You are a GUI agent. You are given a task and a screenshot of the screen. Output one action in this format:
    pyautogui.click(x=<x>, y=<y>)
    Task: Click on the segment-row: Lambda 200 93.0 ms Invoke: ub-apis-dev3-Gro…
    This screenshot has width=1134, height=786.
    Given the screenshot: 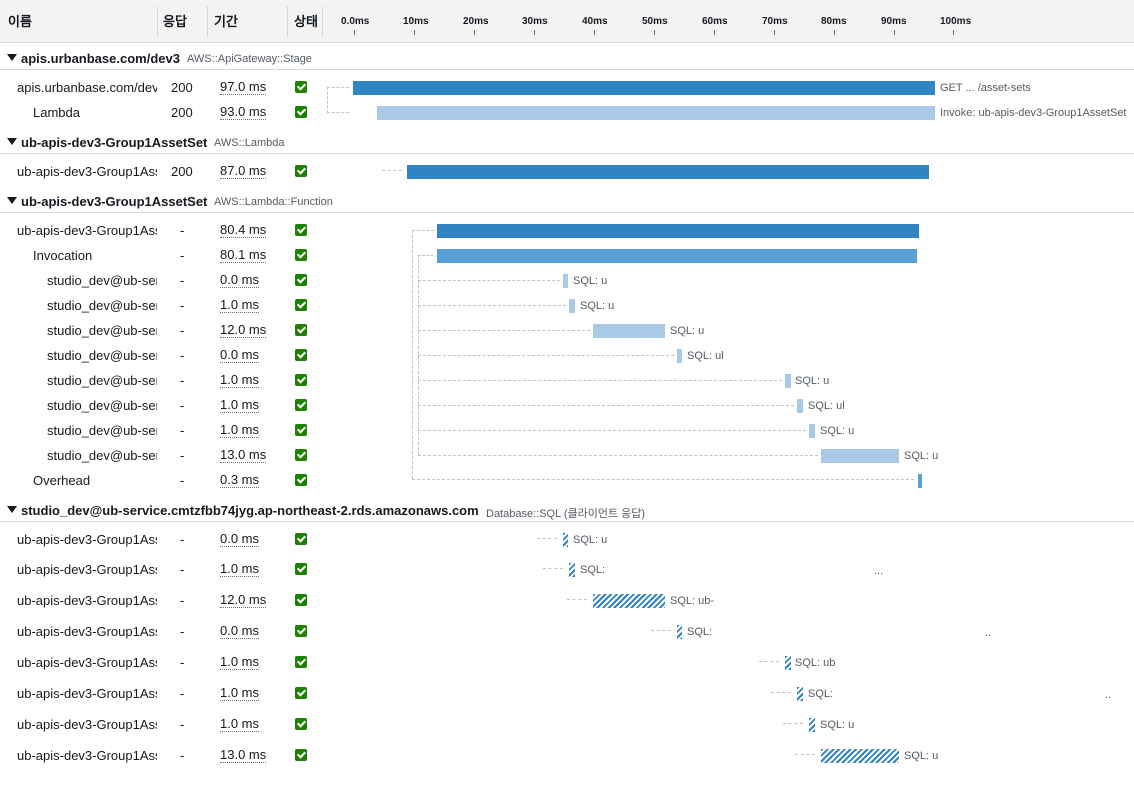 What is the action you would take?
    pyautogui.click(x=567, y=112)
    